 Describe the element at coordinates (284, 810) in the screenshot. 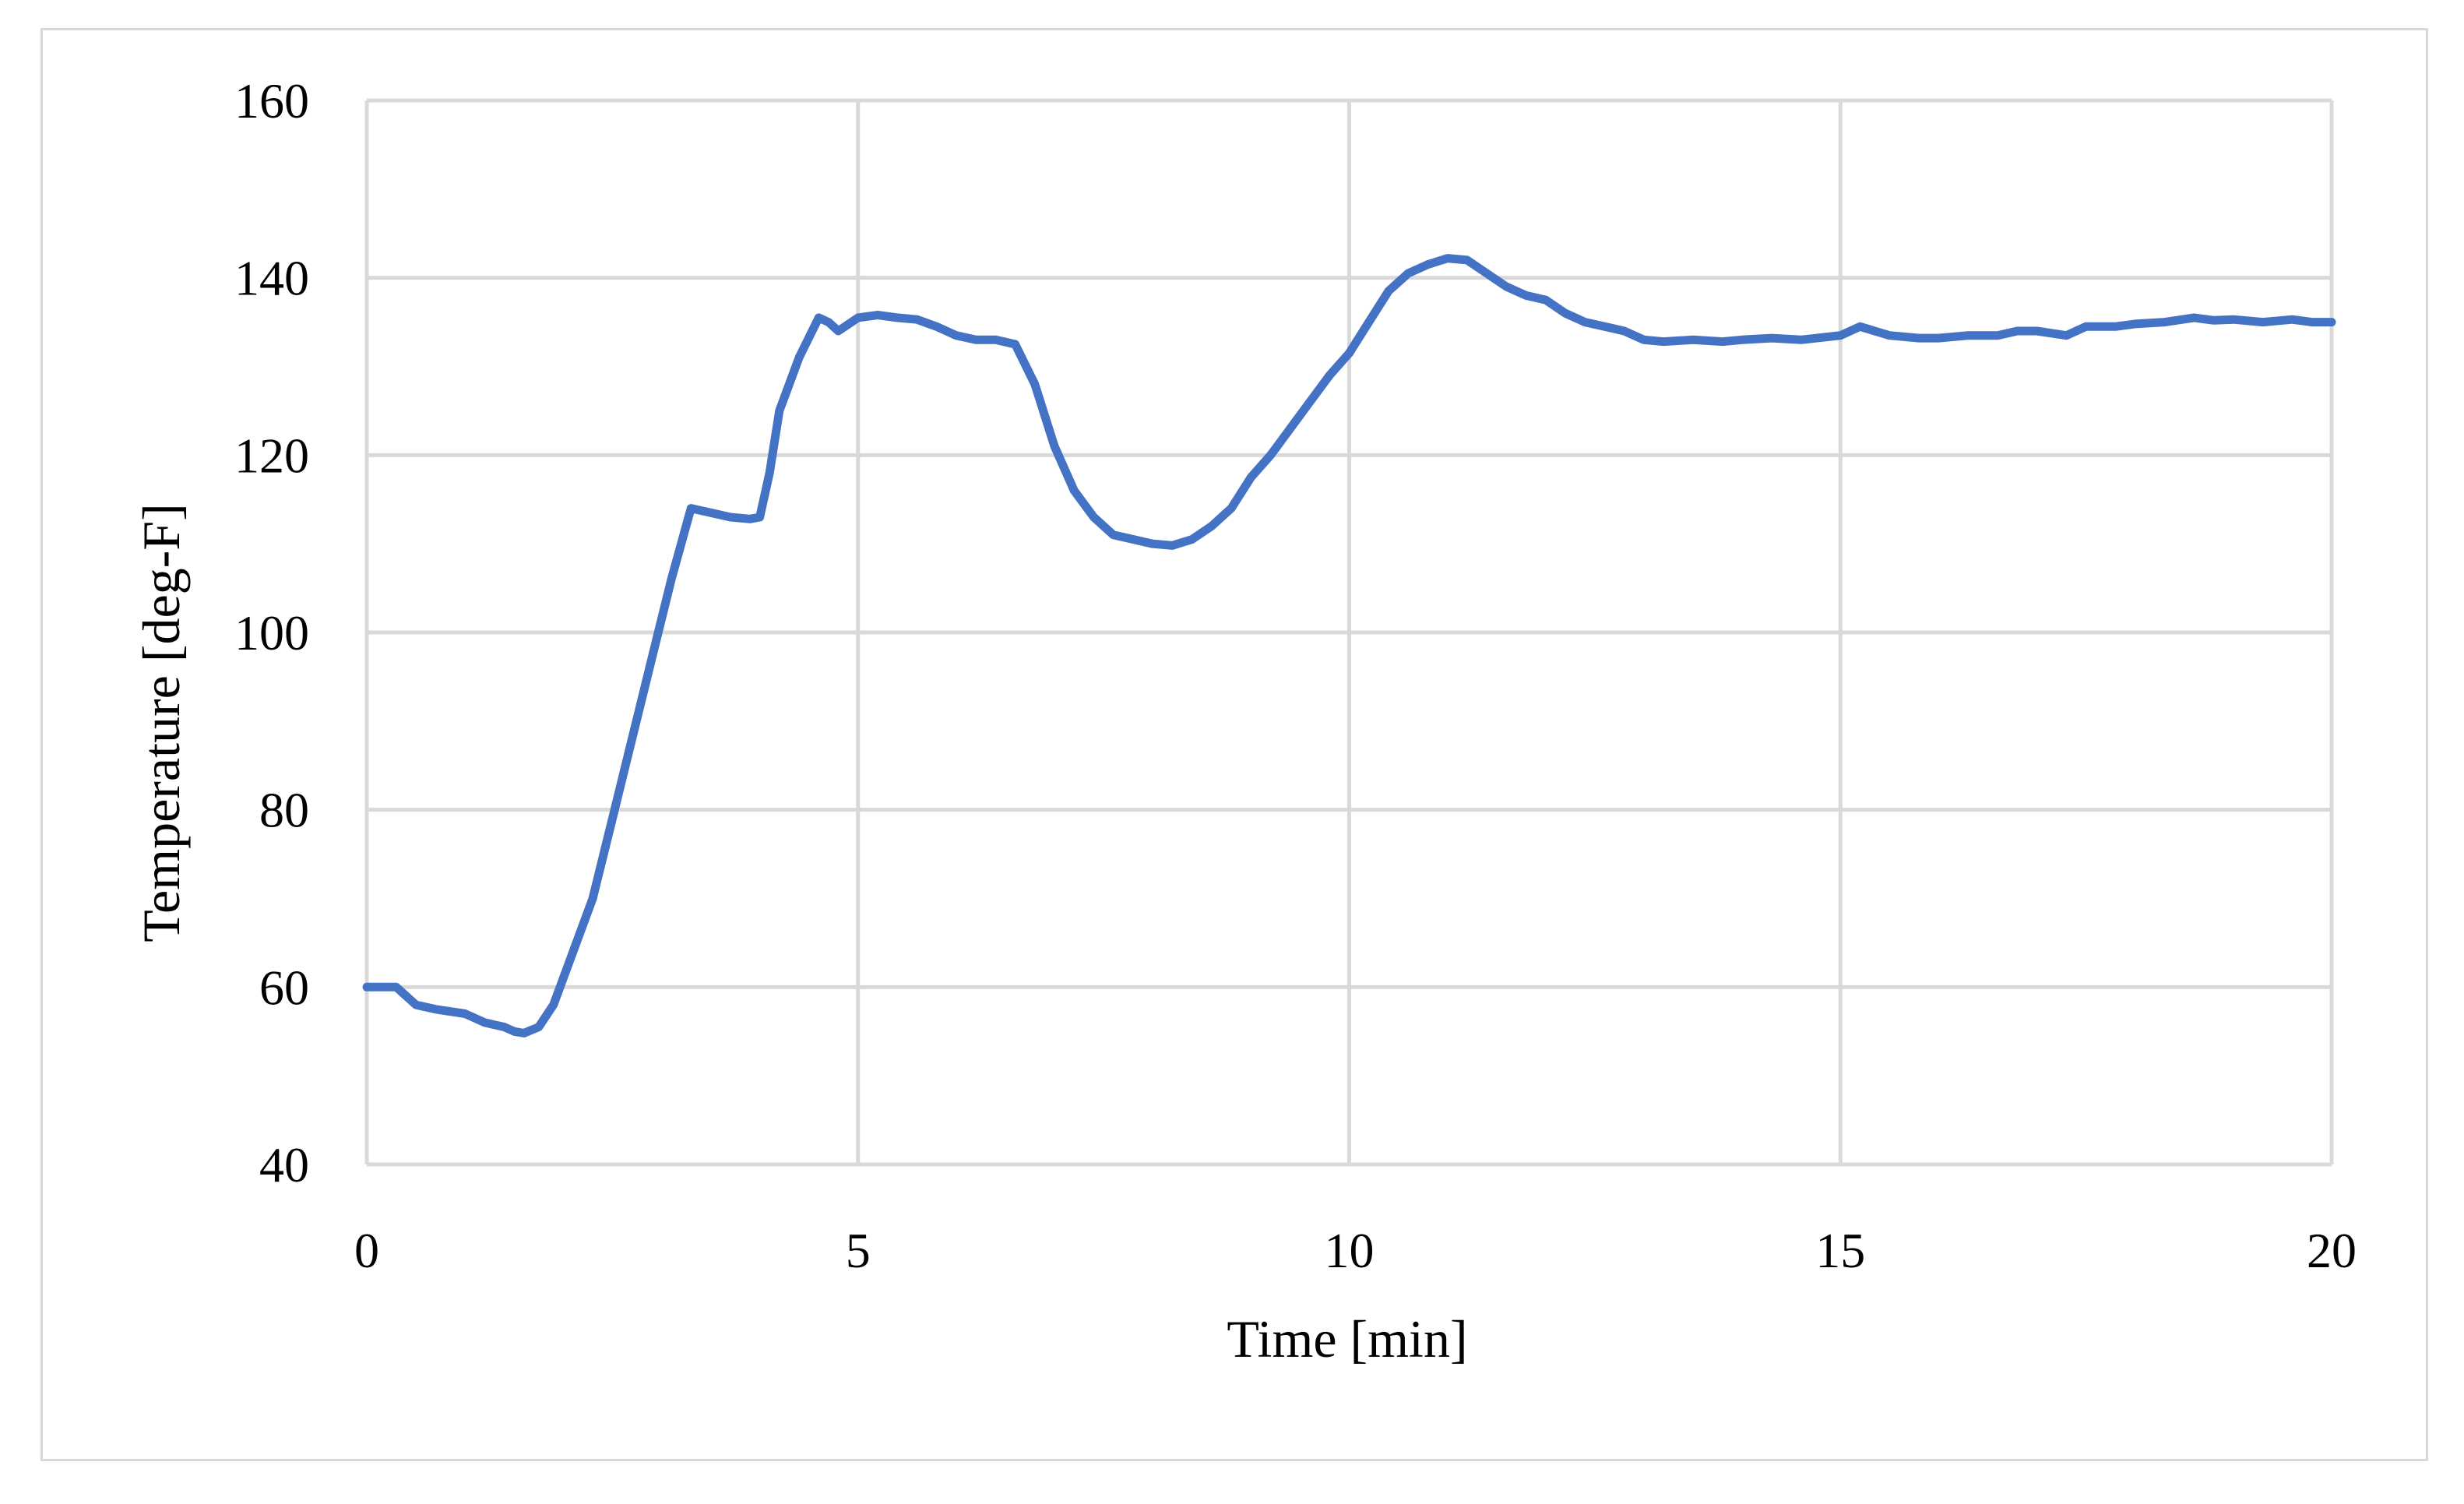

I see `y-tick-label: 80` at that location.